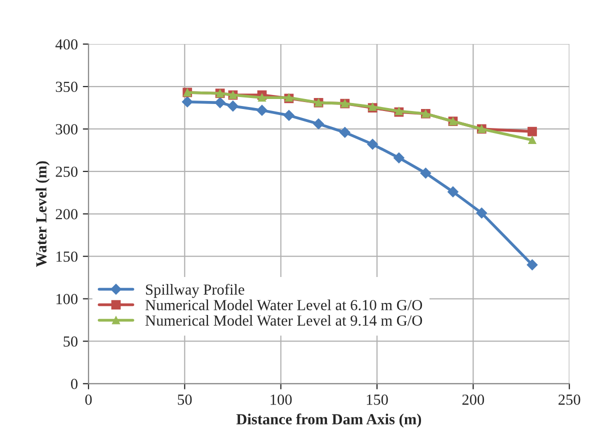 The image size is (590, 441). What do you see at coordinates (71, 341) in the screenshot?
I see `y-tick-label: 50` at bounding box center [71, 341].